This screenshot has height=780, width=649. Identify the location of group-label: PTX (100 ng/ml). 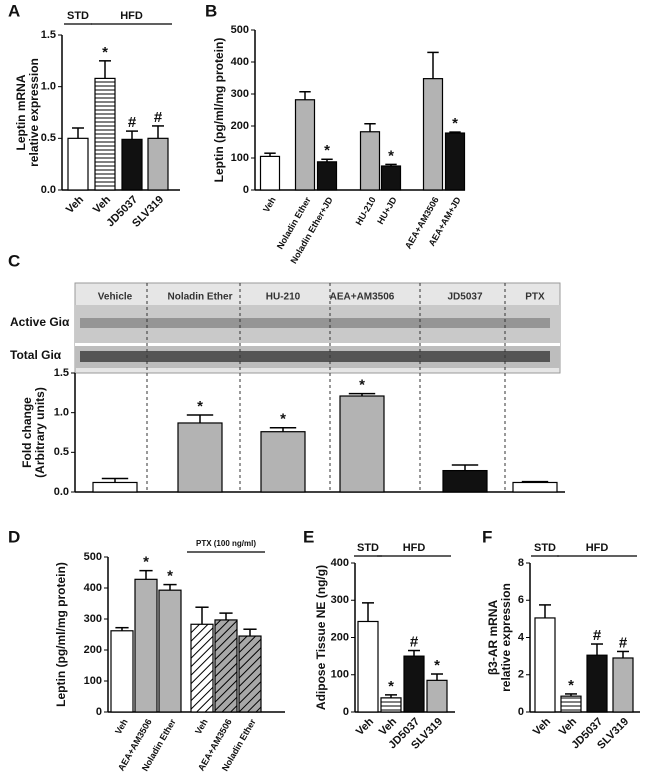
(226, 543).